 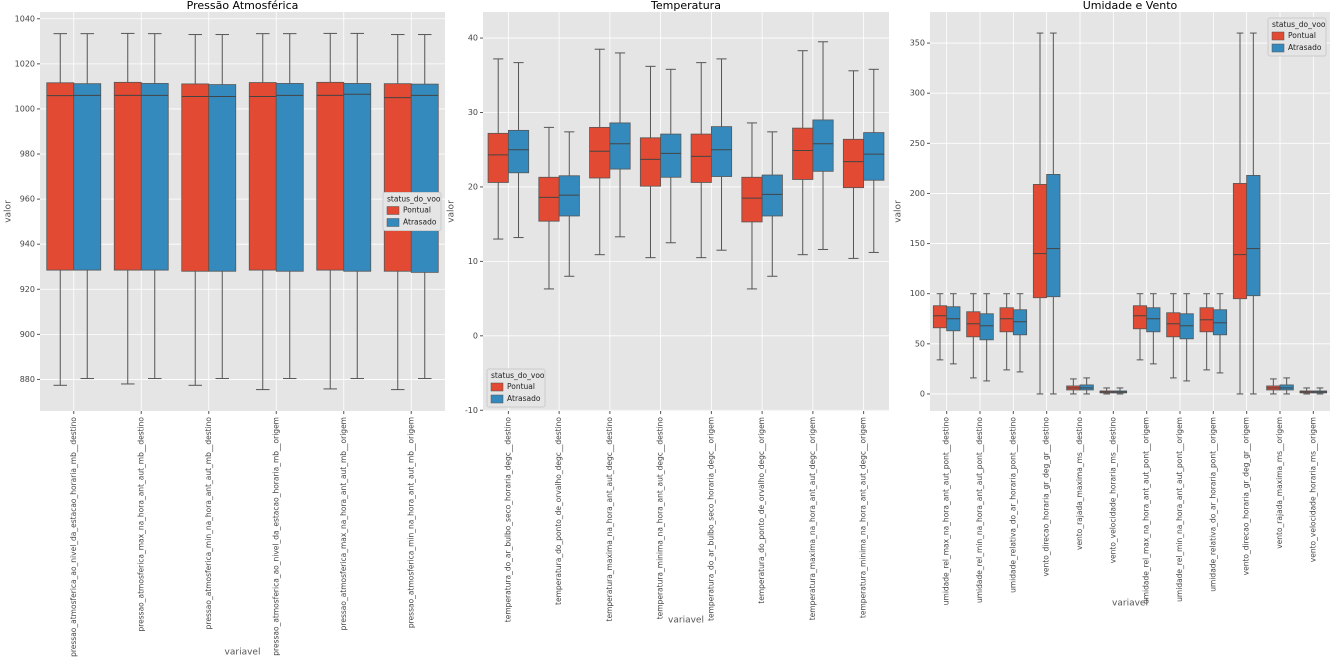 What do you see at coordinates (917, 293) in the screenshot?
I see `y-tick-label: 100` at bounding box center [917, 293].